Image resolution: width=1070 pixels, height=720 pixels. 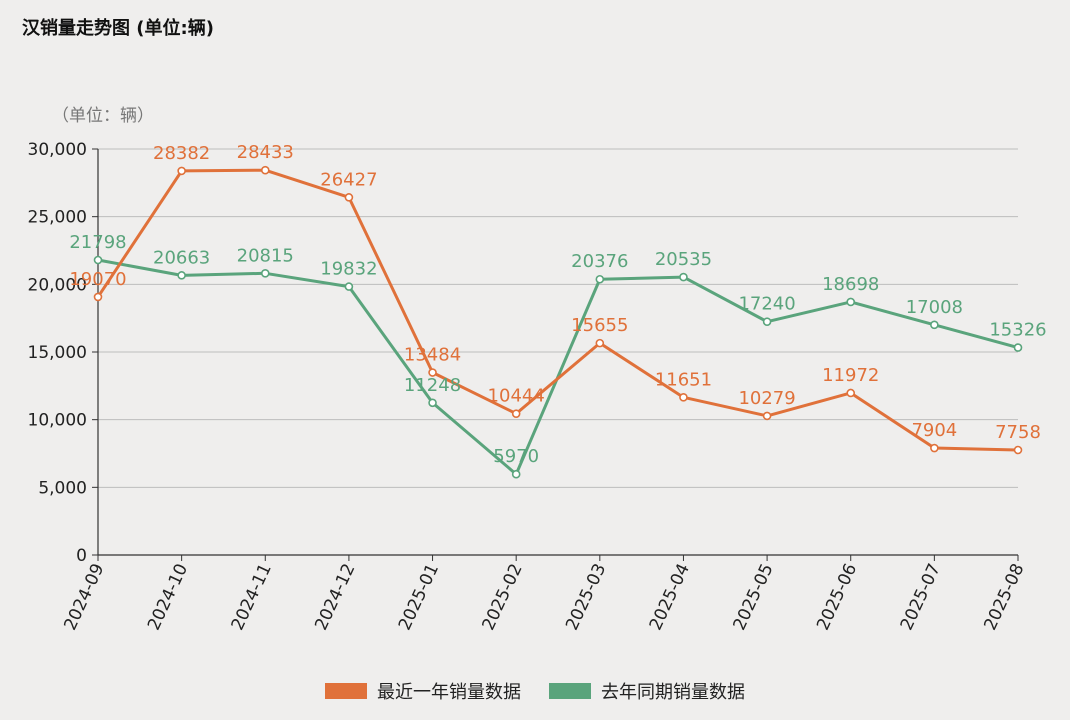 What do you see at coordinates (535, 691) in the screenshot?
I see `chart-legend: 最近一年销量数据 去年同期销量数据` at bounding box center [535, 691].